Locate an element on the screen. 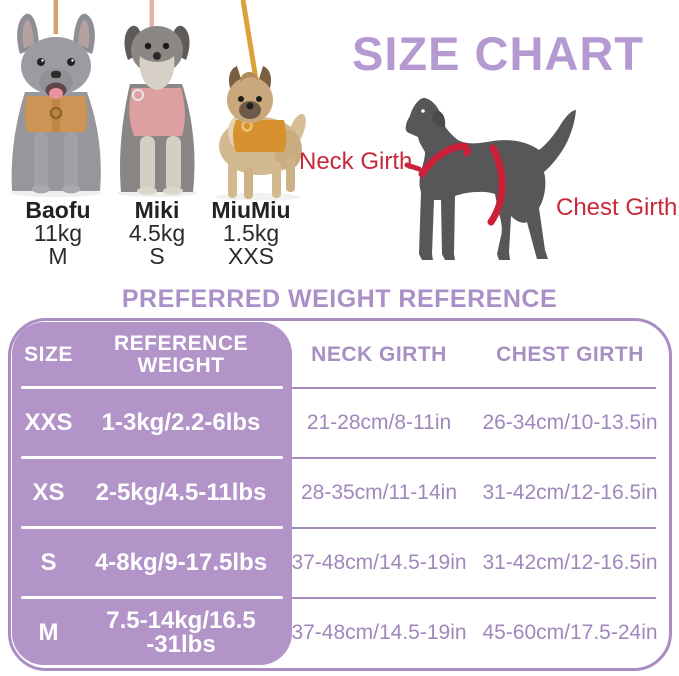  measuring-dog-silhouette is located at coordinates (490, 178).